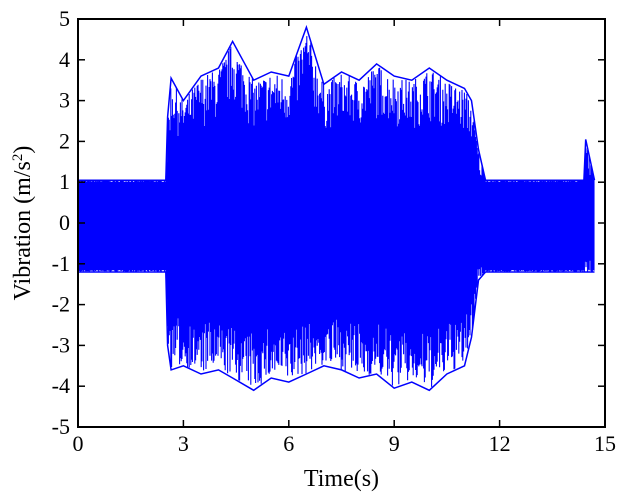 The height and width of the screenshot is (504, 622). What do you see at coordinates (61, 263) in the screenshot?
I see `y-tick-label: -1` at bounding box center [61, 263].